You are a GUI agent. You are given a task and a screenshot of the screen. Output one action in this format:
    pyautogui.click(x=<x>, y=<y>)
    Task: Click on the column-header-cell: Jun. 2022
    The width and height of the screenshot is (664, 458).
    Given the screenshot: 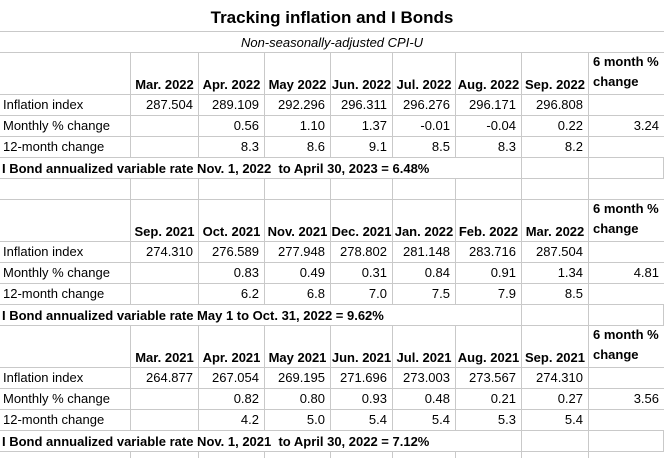 What is the action you would take?
    pyautogui.click(x=362, y=74)
    